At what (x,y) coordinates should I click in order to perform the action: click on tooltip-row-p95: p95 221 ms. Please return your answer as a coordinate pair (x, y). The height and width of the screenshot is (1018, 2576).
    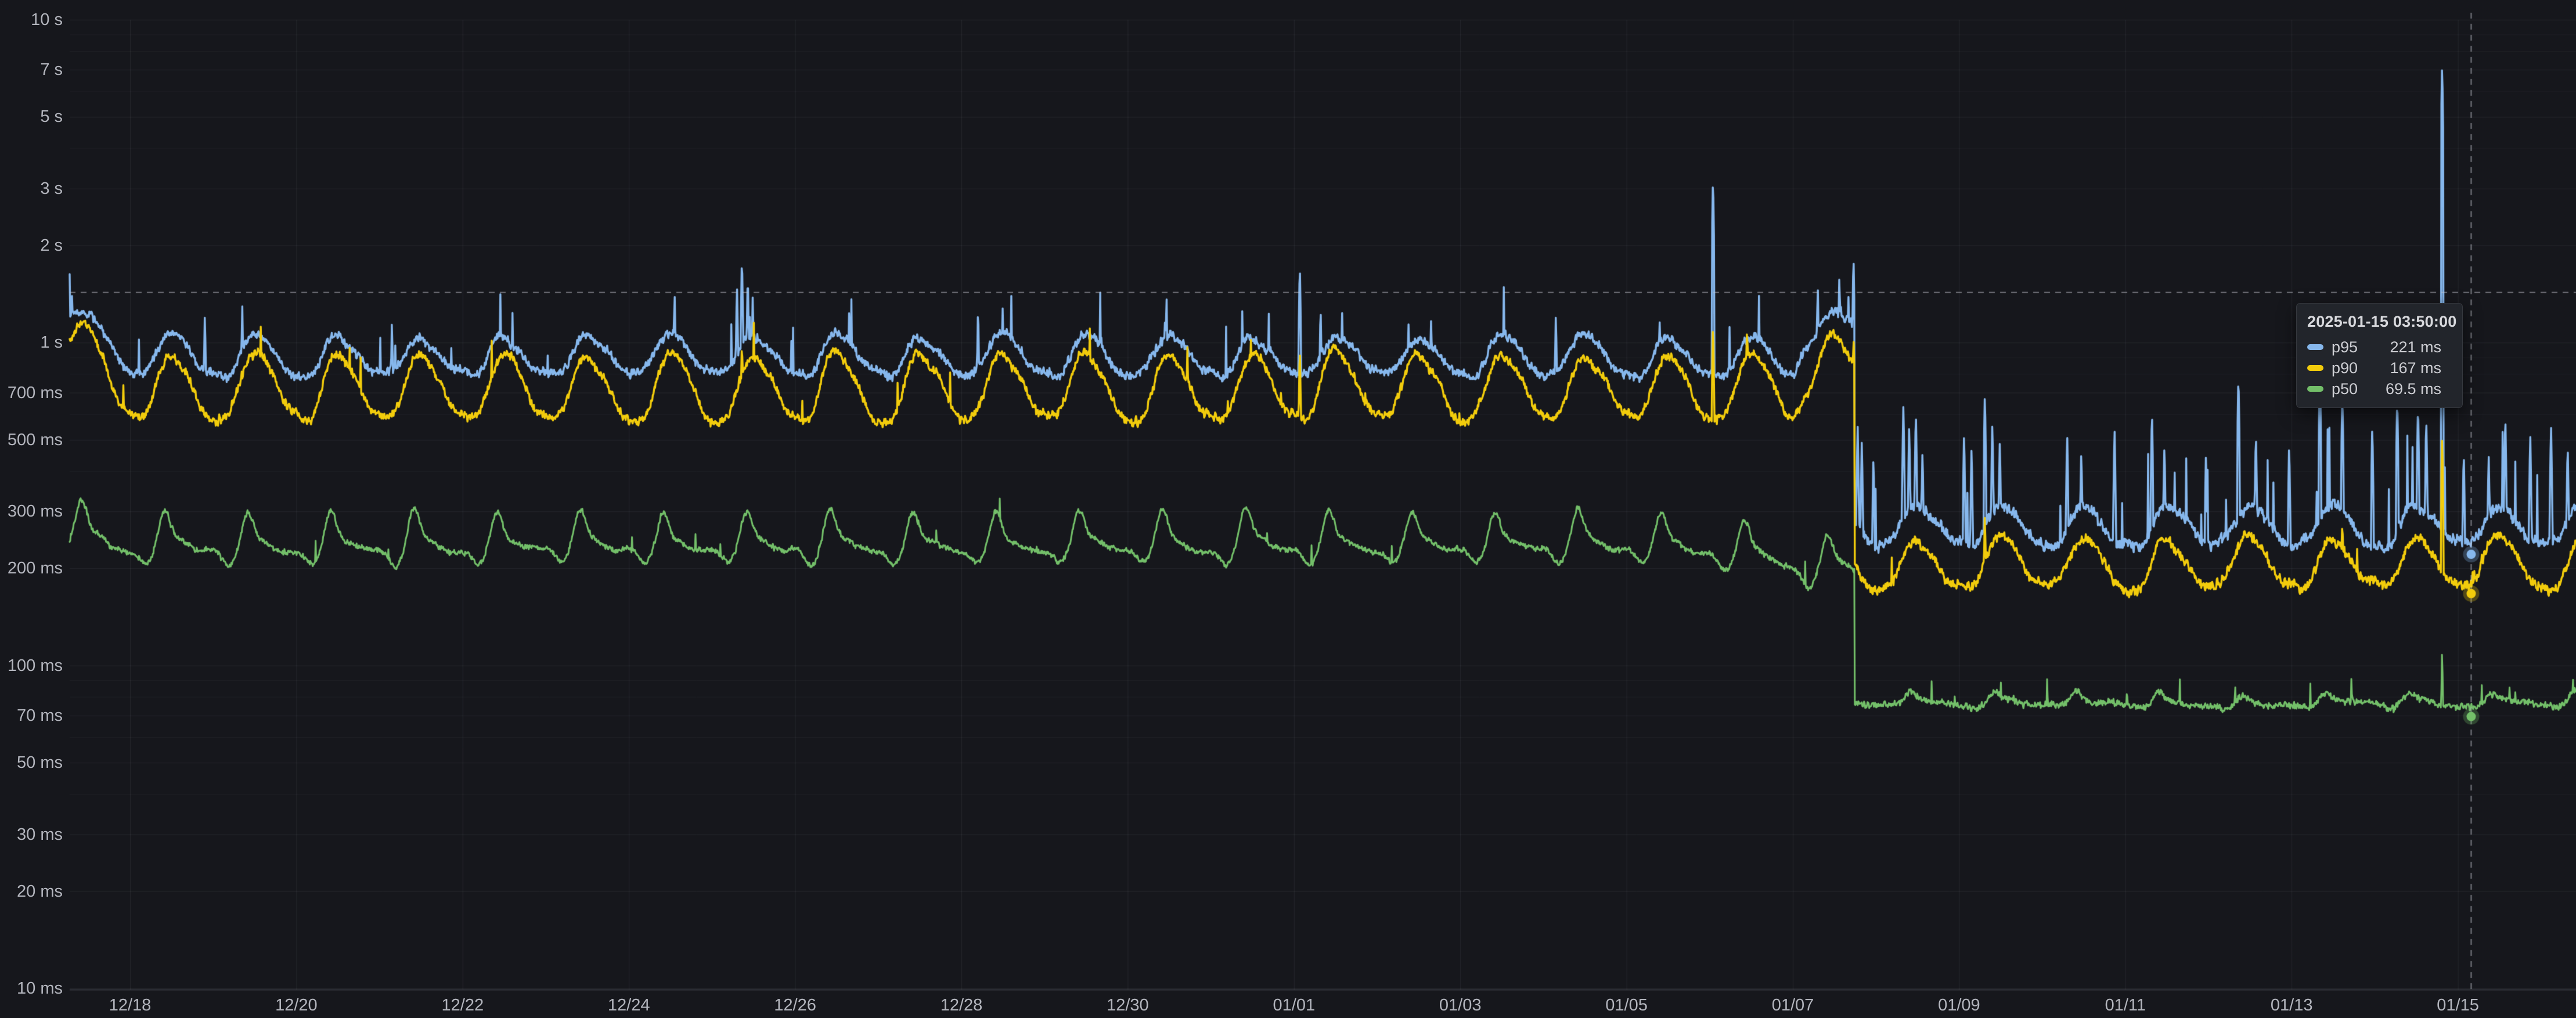
    Looking at the image, I should click on (2379, 348).